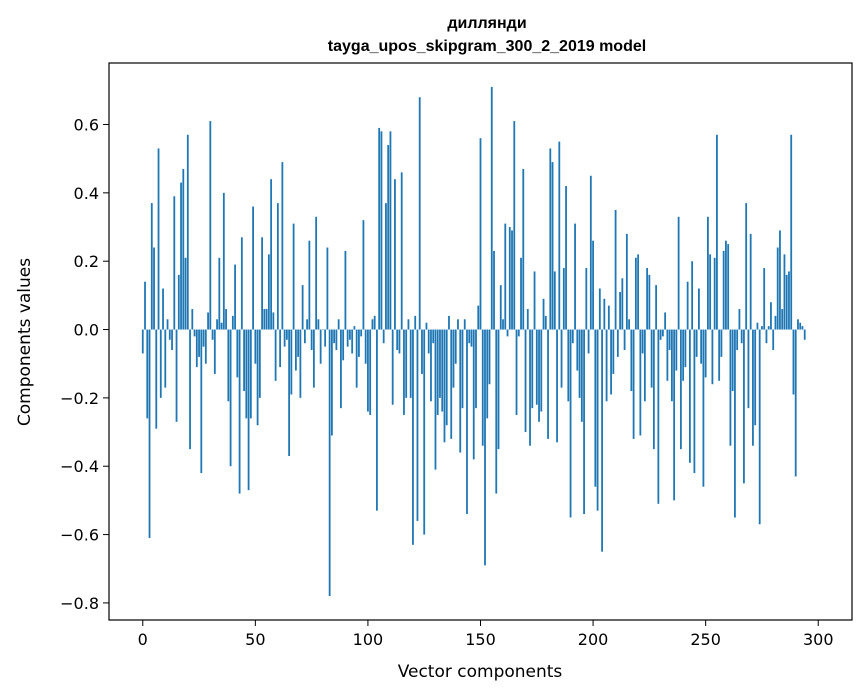 Image resolution: width=867 pixels, height=696 pixels. What do you see at coordinates (79, 535) in the screenshot?
I see `y-tick-label: −0.6` at bounding box center [79, 535].